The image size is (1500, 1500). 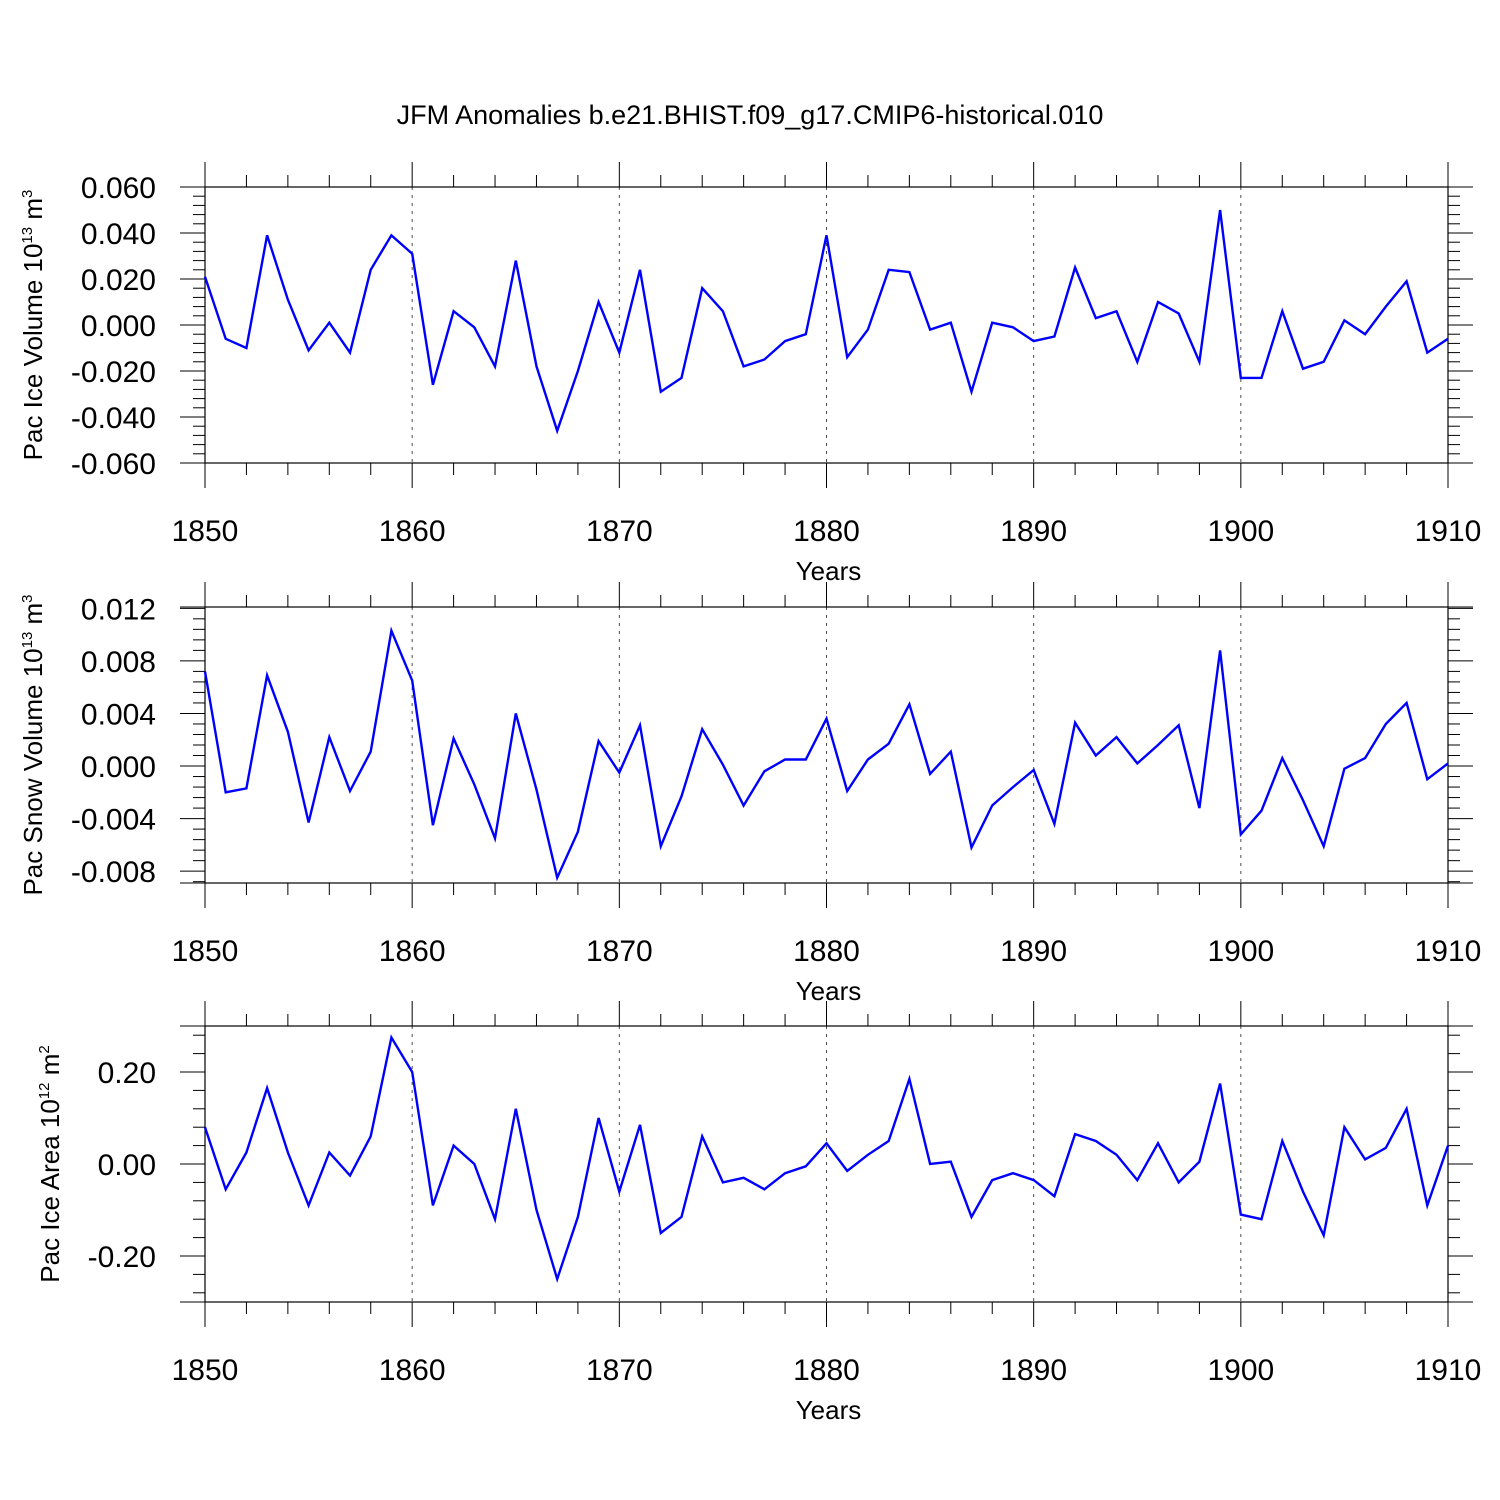 I want to click on y-axis-label-text: Pac Ice Area 10, so click(x=50, y=1191).